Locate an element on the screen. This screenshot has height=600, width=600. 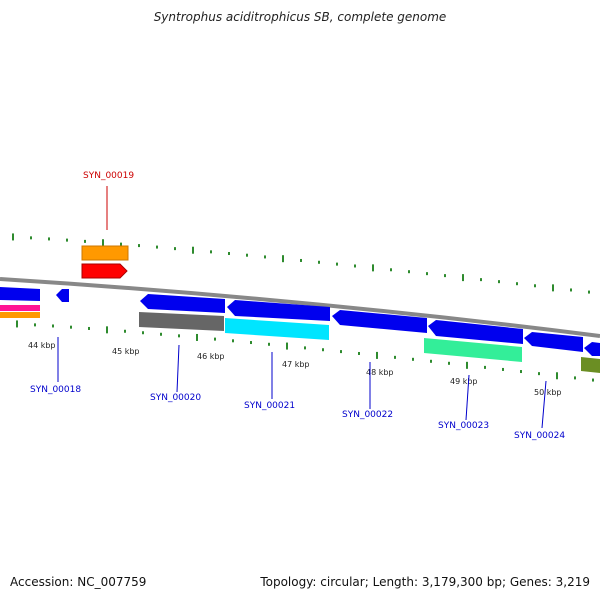
genes-label: Genes: is located at coordinates (530, 582).